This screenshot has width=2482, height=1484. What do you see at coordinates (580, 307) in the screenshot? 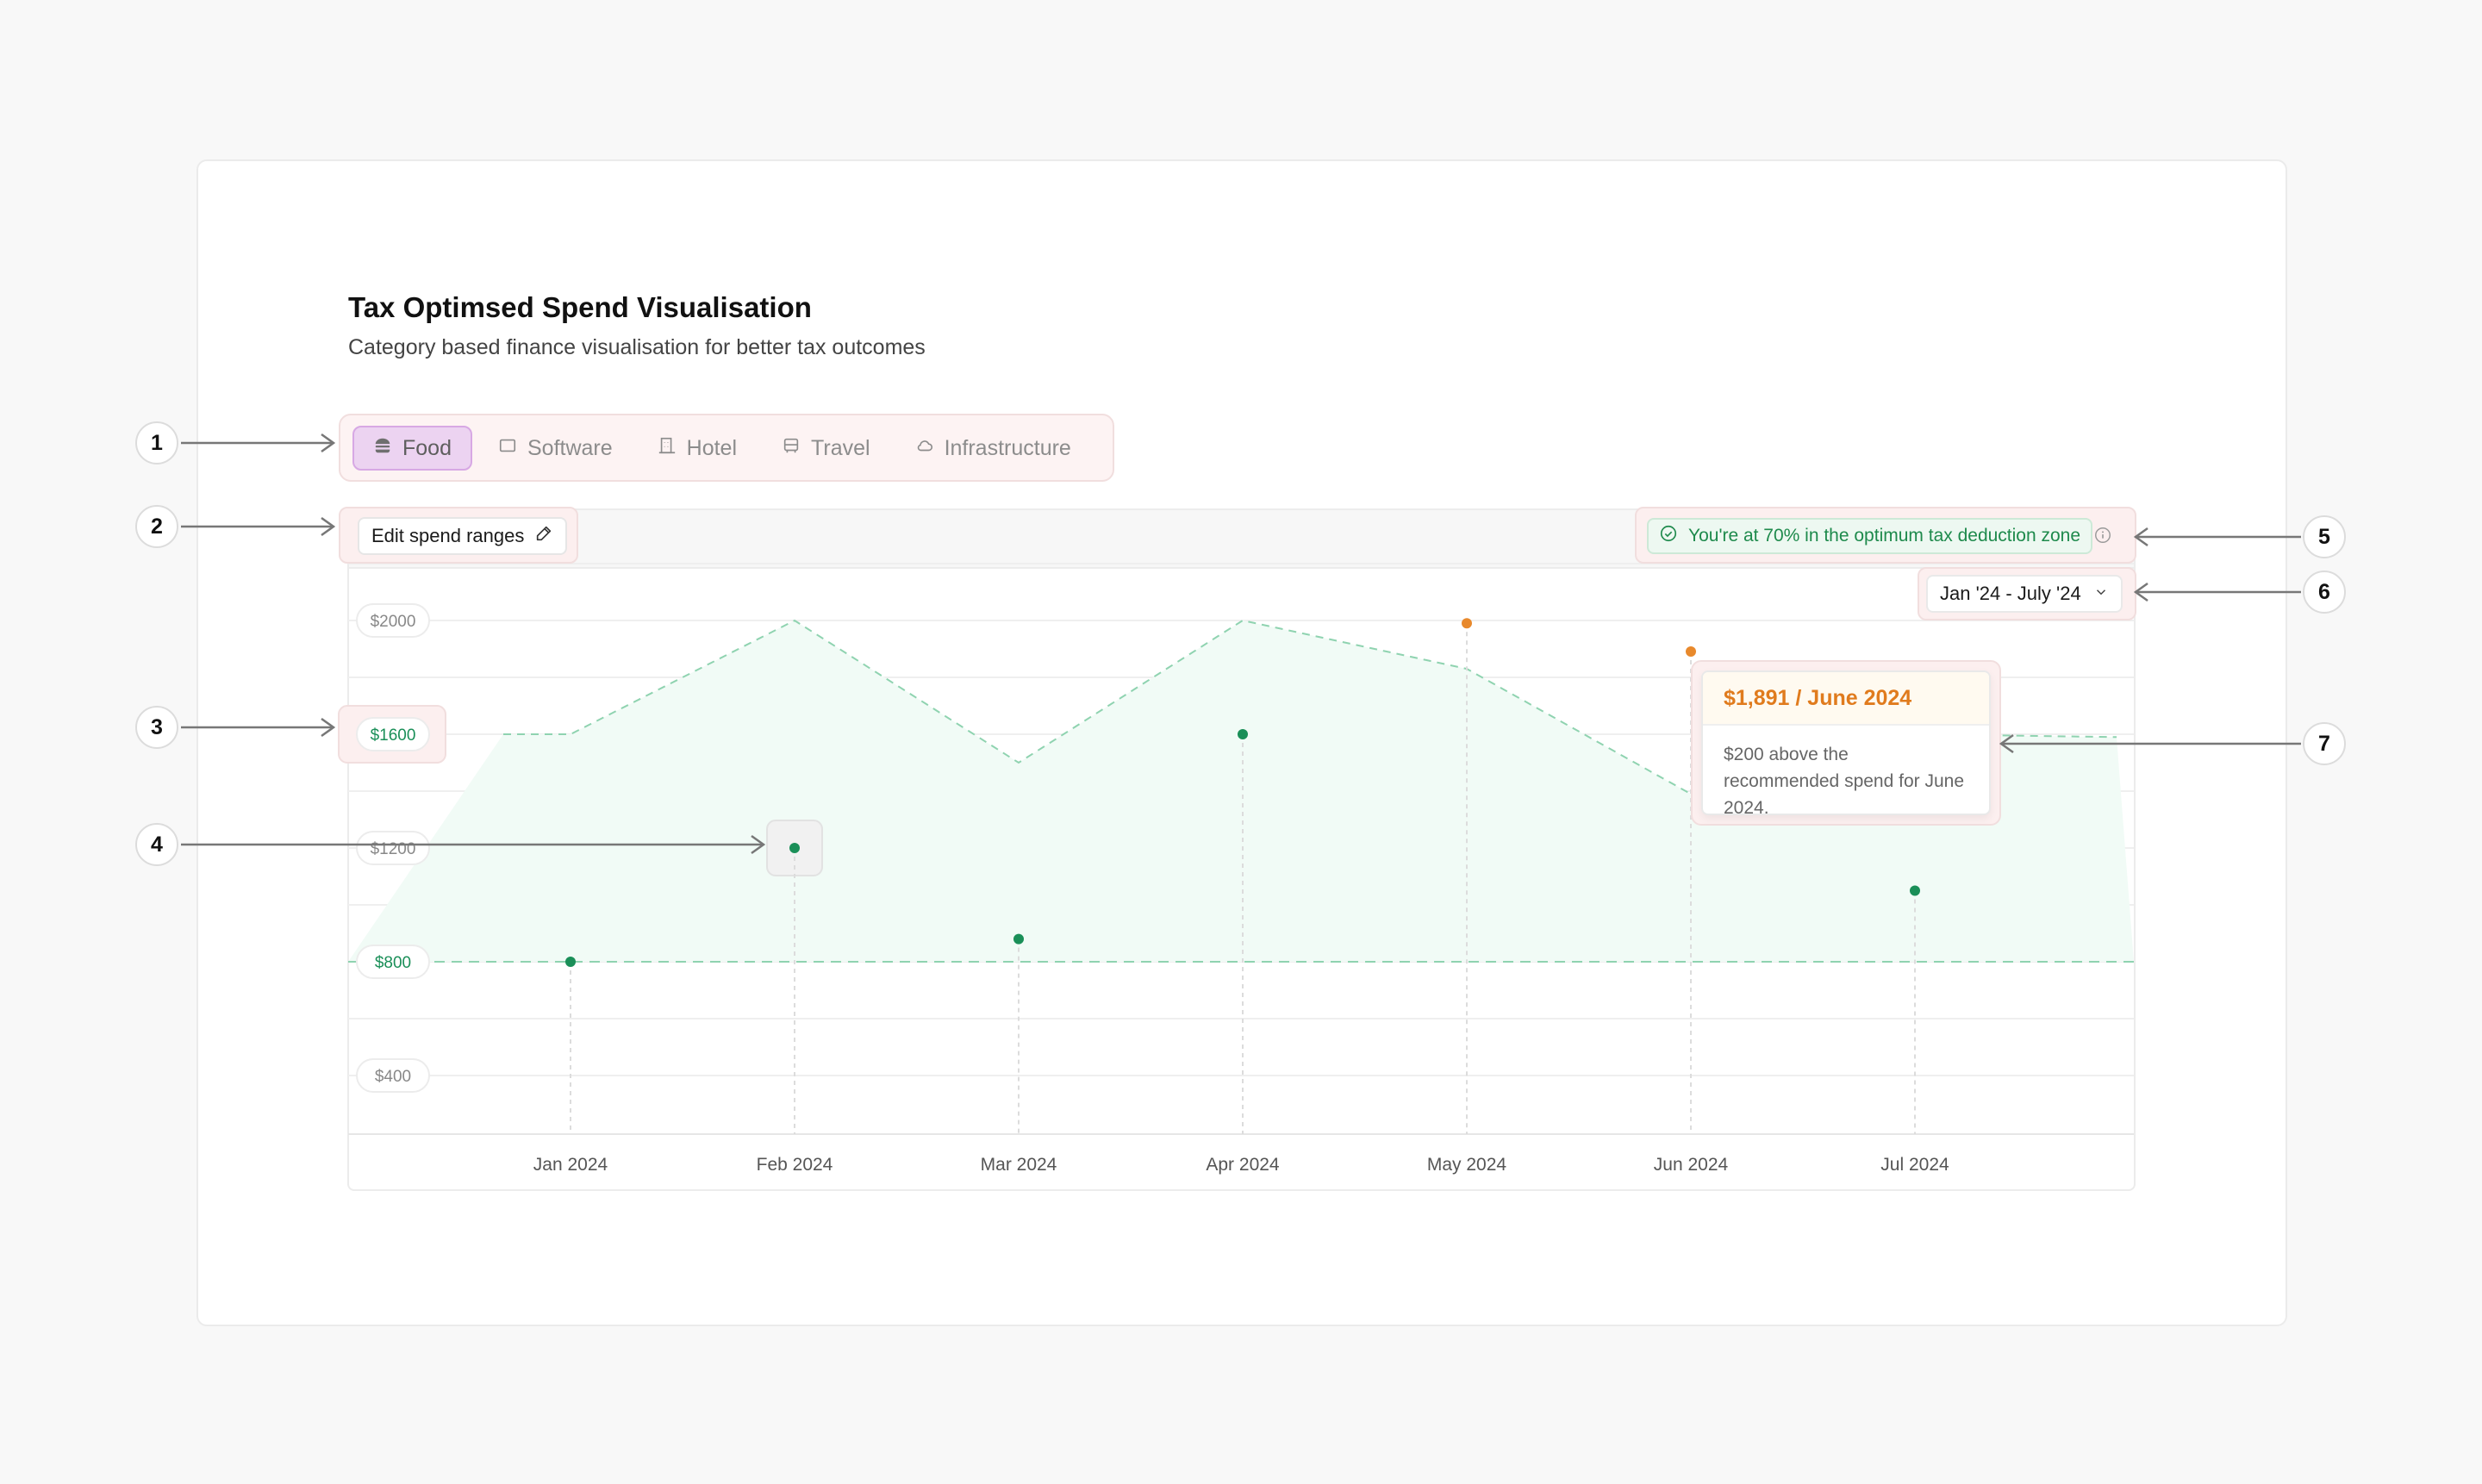
I see `page-title: Tax Optimsed Spend Visualisation` at bounding box center [580, 307].